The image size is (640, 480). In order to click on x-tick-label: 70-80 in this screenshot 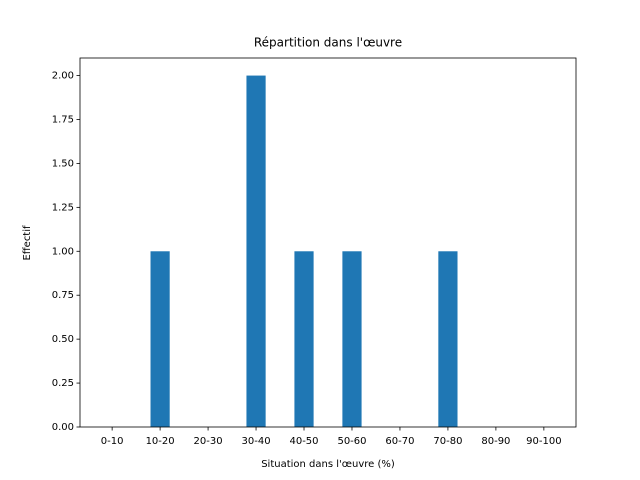, I will do `click(447, 441)`.